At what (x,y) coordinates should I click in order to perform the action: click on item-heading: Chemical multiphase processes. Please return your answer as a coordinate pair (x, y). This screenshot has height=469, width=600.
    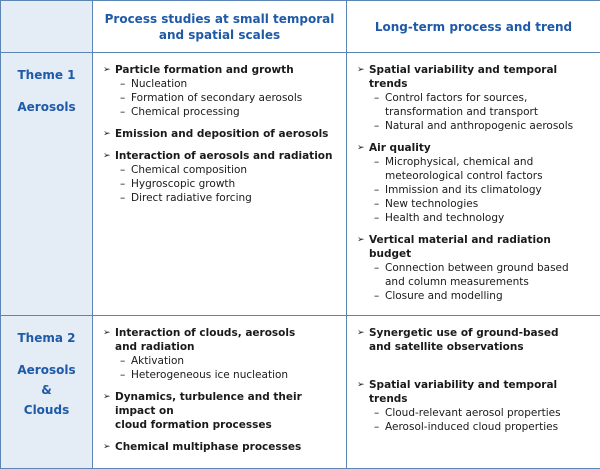
    Looking at the image, I should click on (208, 447).